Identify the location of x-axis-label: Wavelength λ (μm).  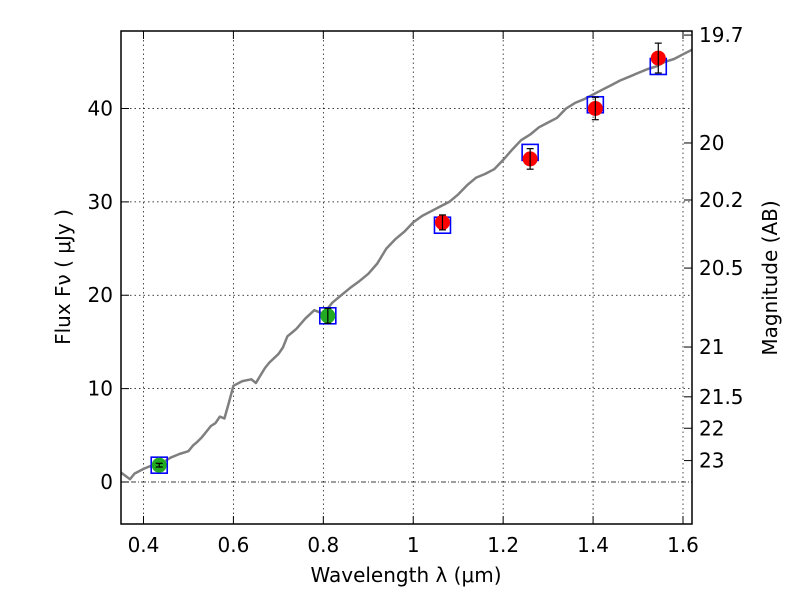
(405, 575).